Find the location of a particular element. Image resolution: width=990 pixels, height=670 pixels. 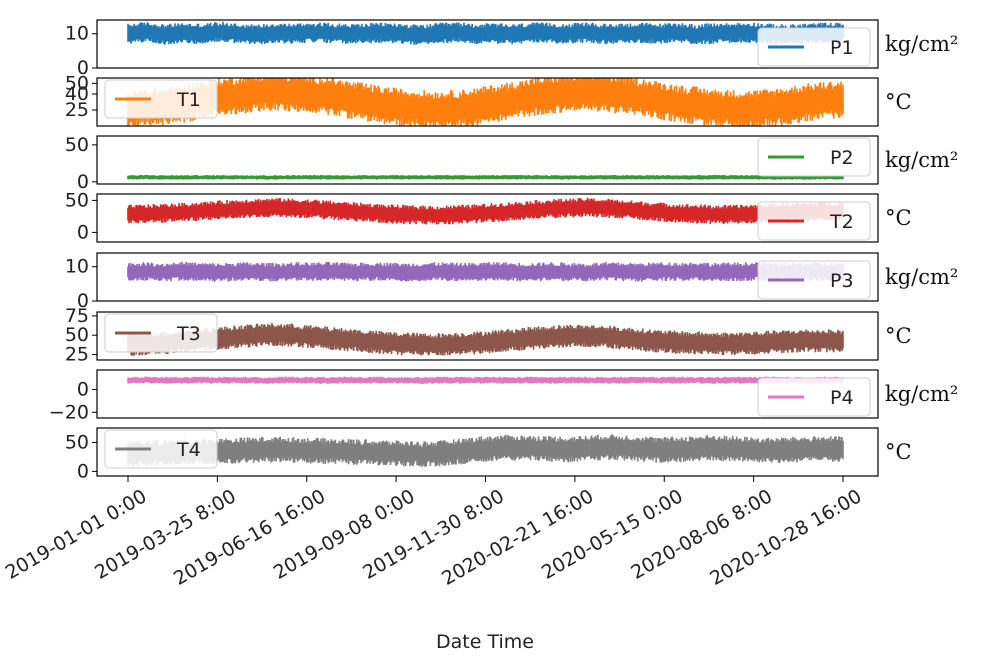

series-t2-trace is located at coordinates (485, 211).